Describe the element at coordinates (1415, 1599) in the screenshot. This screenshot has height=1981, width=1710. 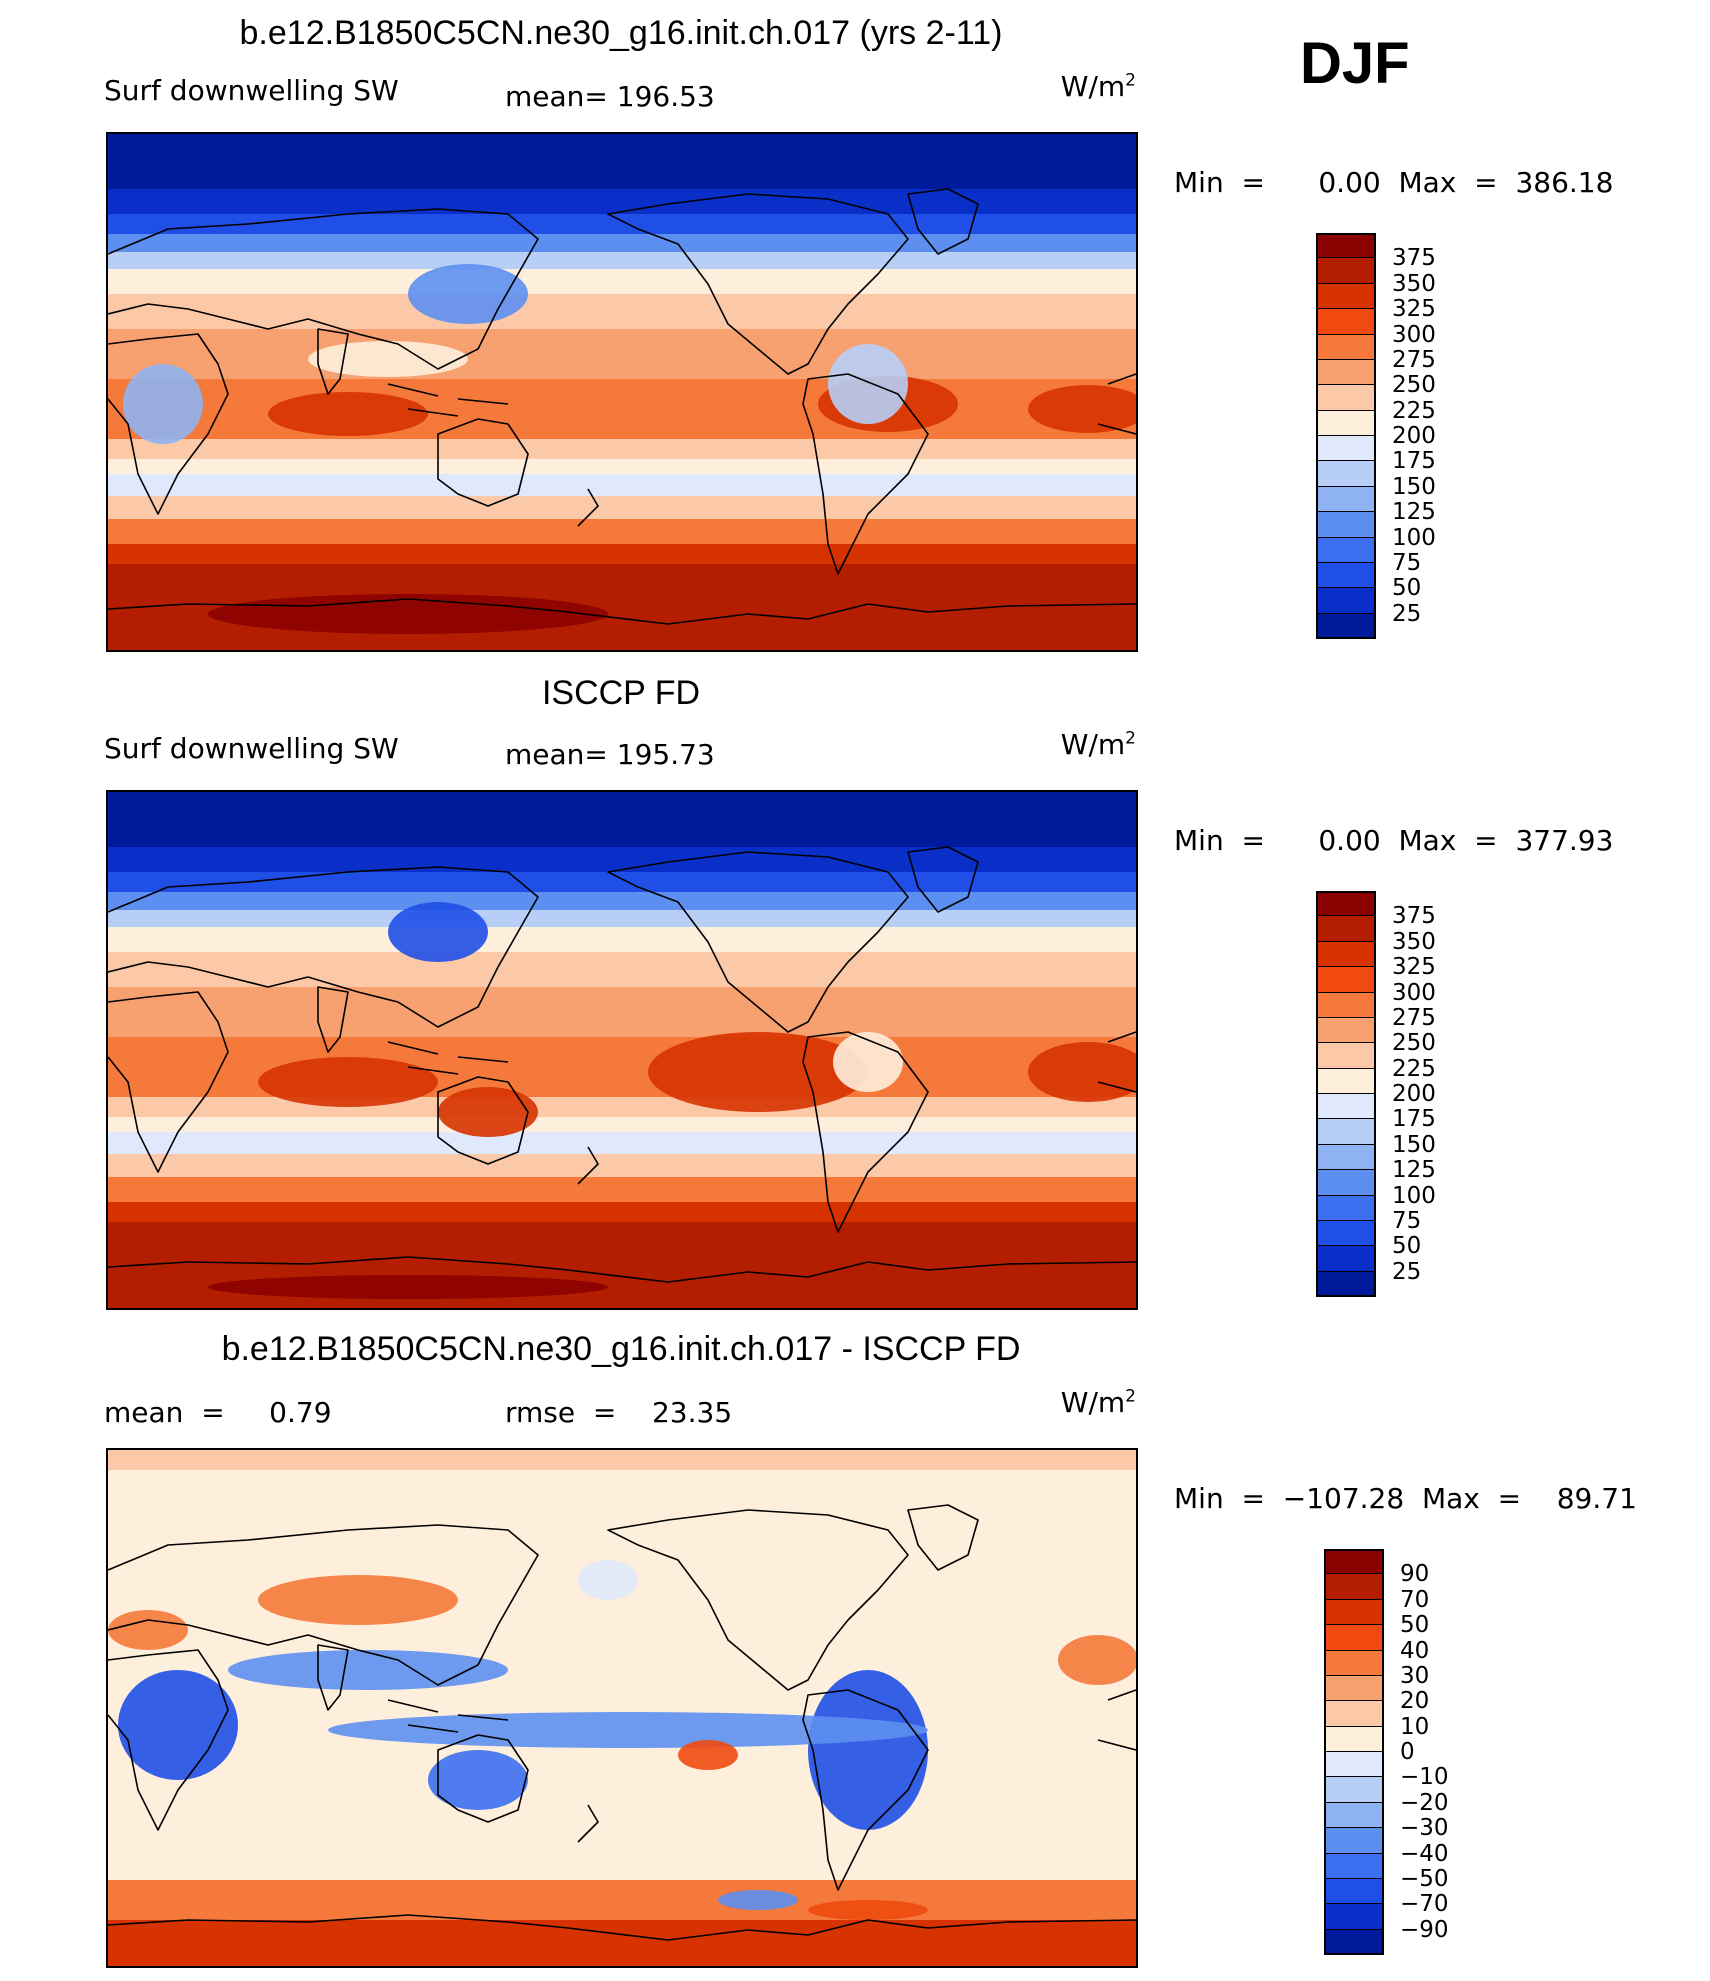
I see `colorbar-tick-label: 70` at that location.